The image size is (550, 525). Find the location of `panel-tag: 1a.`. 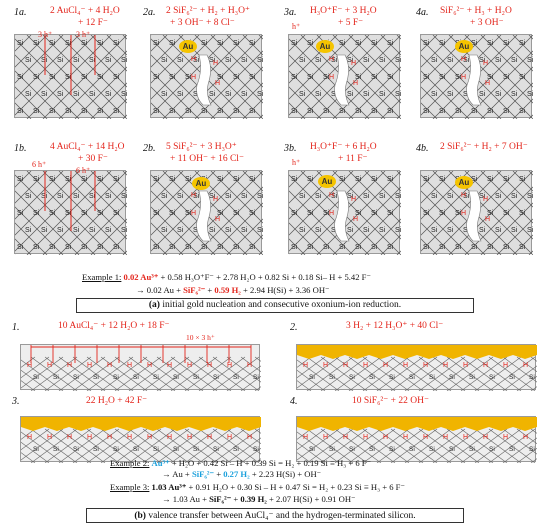

panel-tag: 1a. is located at coordinates (20, 12).